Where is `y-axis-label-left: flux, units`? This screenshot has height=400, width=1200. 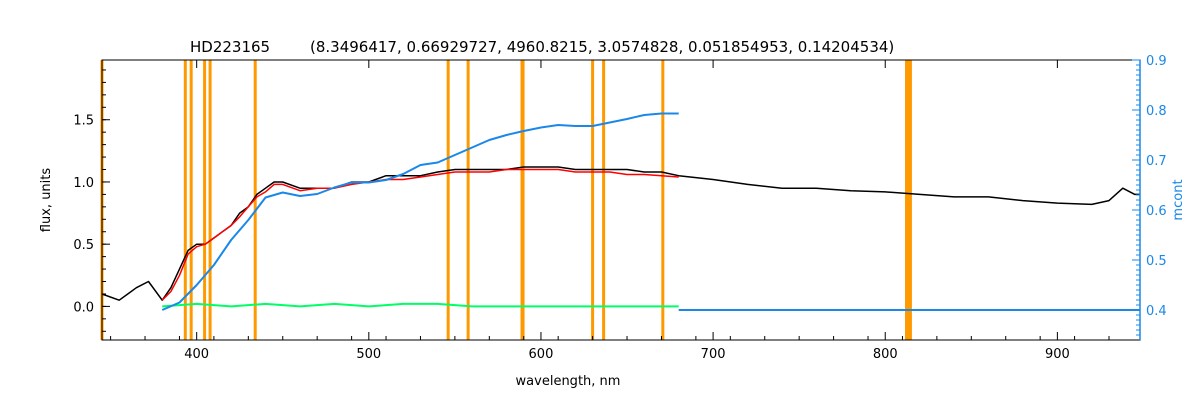
y-axis-label-left: flux, units is located at coordinates (46, 200).